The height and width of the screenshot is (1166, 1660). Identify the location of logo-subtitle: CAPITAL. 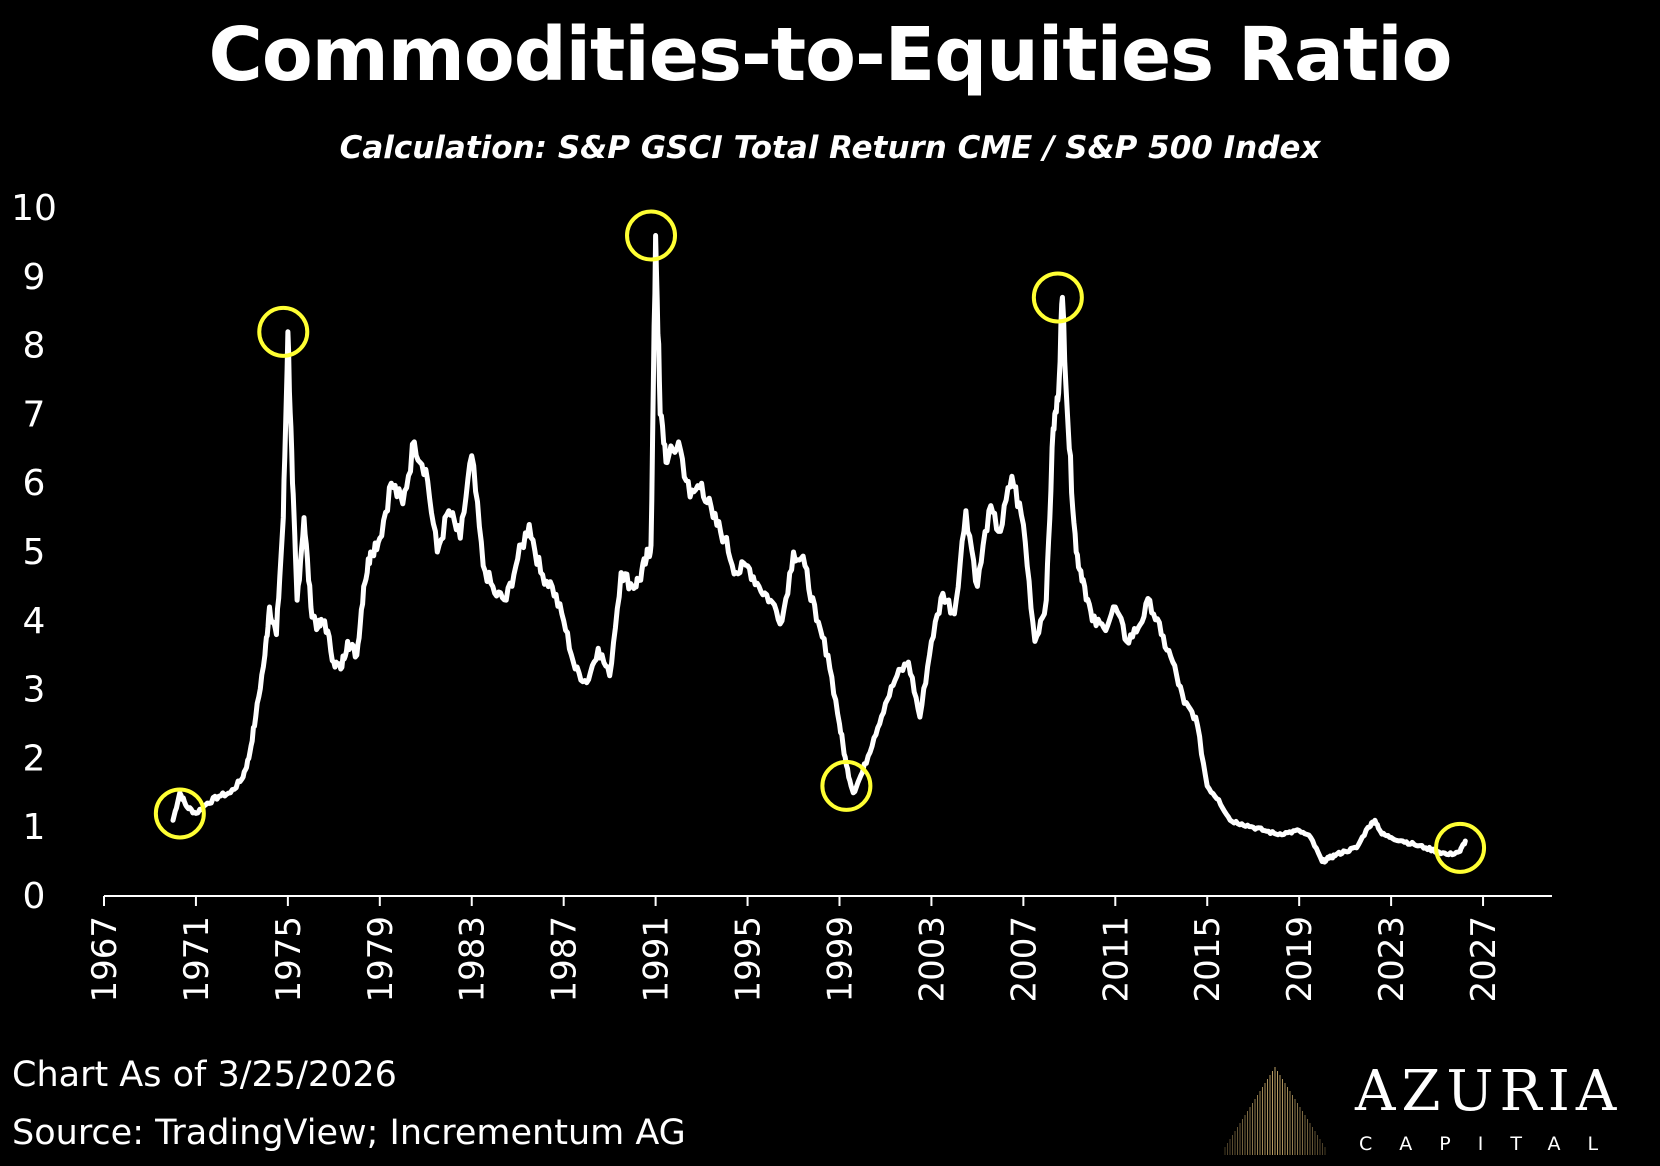
(1492, 1144).